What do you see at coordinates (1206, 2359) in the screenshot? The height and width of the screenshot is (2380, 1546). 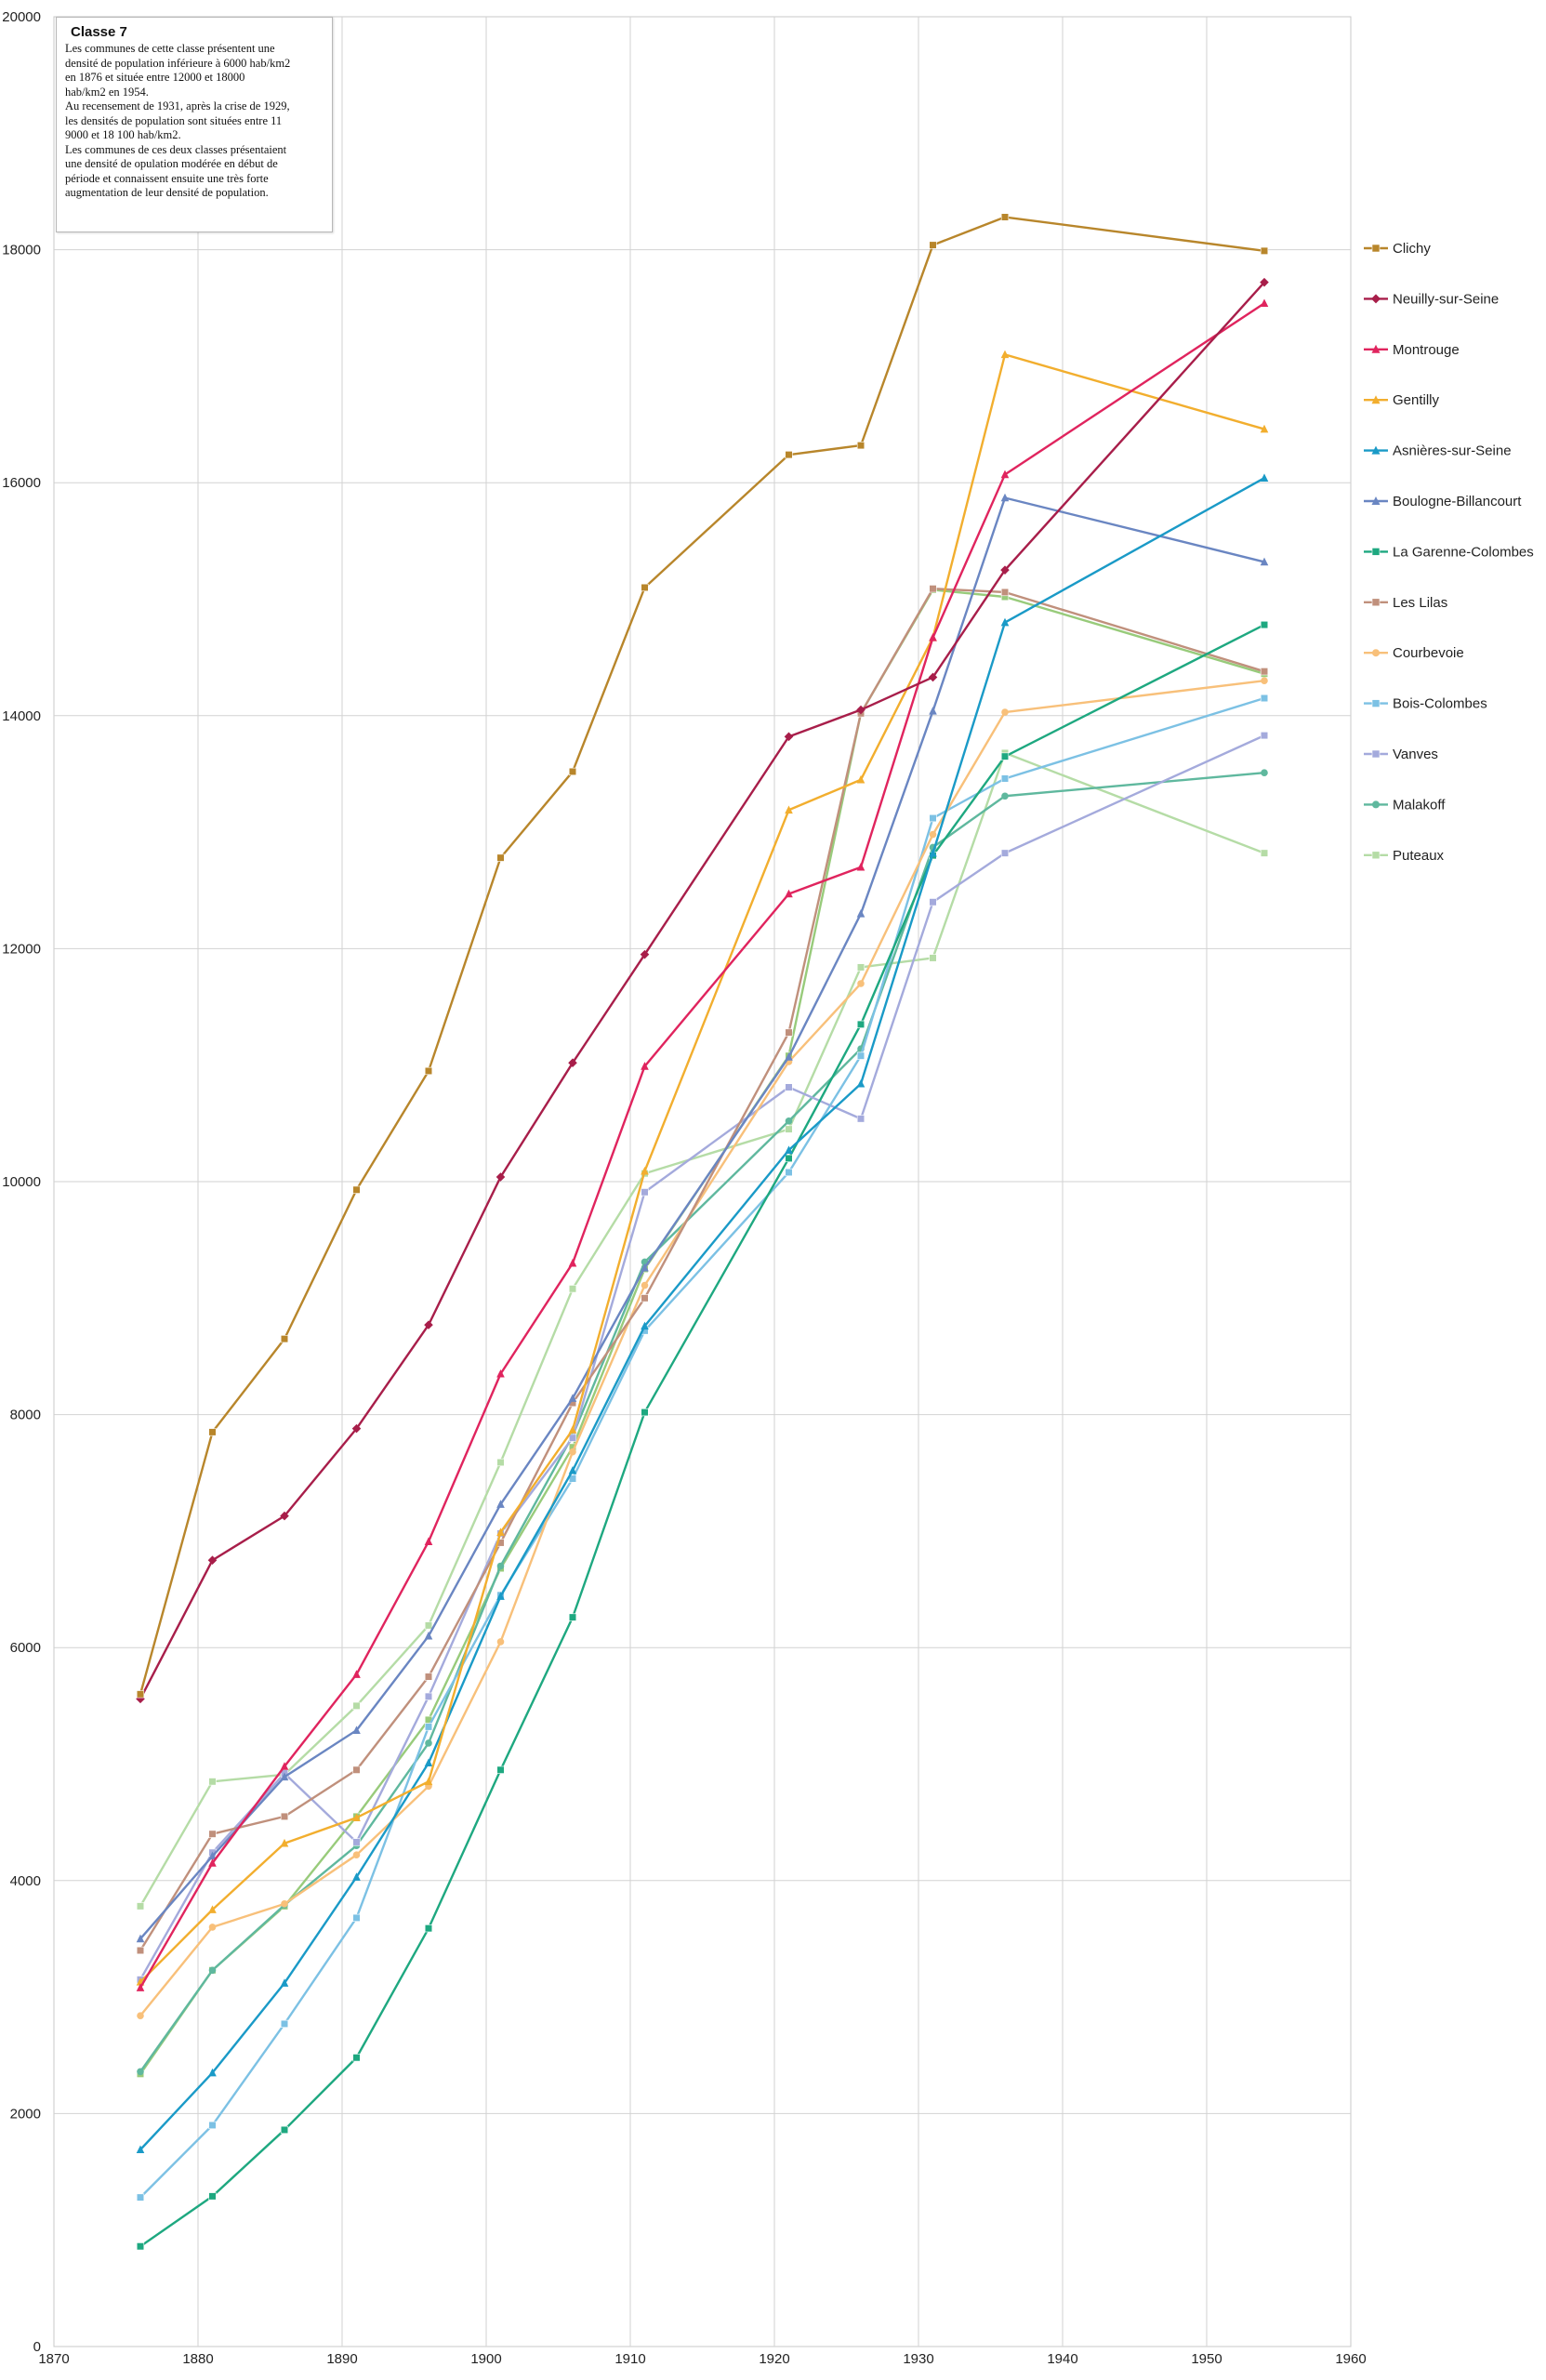 I see `x-tick-label: 1950` at bounding box center [1206, 2359].